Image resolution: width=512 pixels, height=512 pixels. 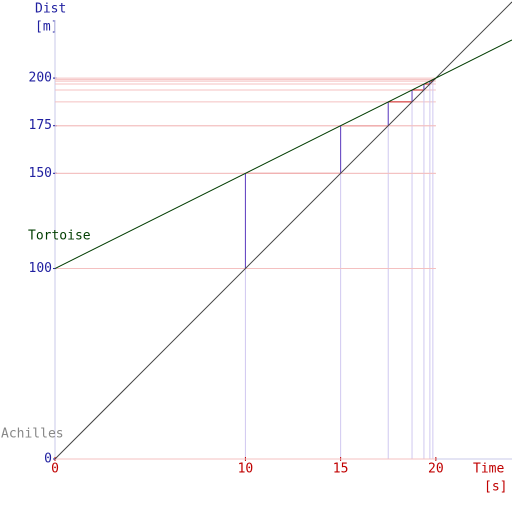 What do you see at coordinates (55, 469) in the screenshot?
I see `x-tick-label: 0` at bounding box center [55, 469].